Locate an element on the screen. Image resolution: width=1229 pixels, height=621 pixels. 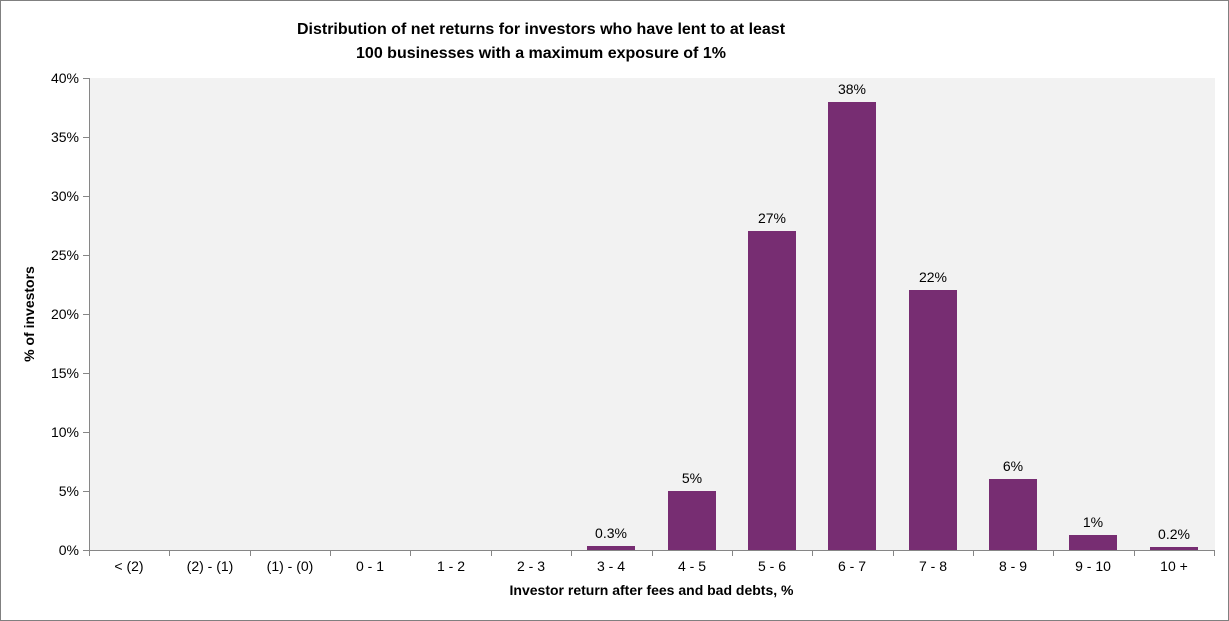
x-tick-label: 10 + is located at coordinates (1174, 566).